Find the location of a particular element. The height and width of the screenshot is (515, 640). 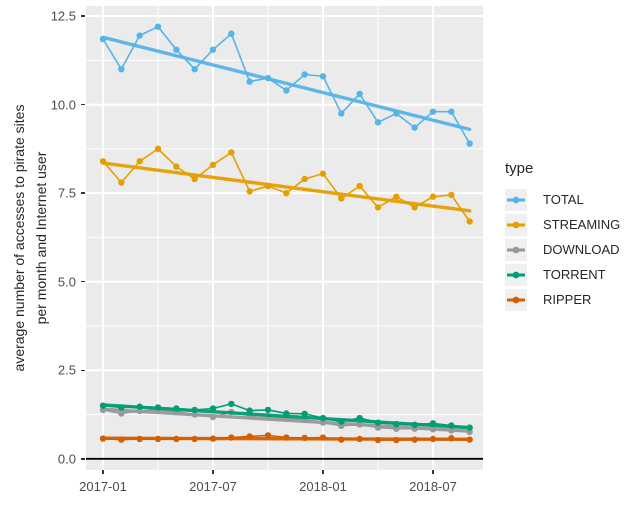

legend-title: type is located at coordinates (519, 168).